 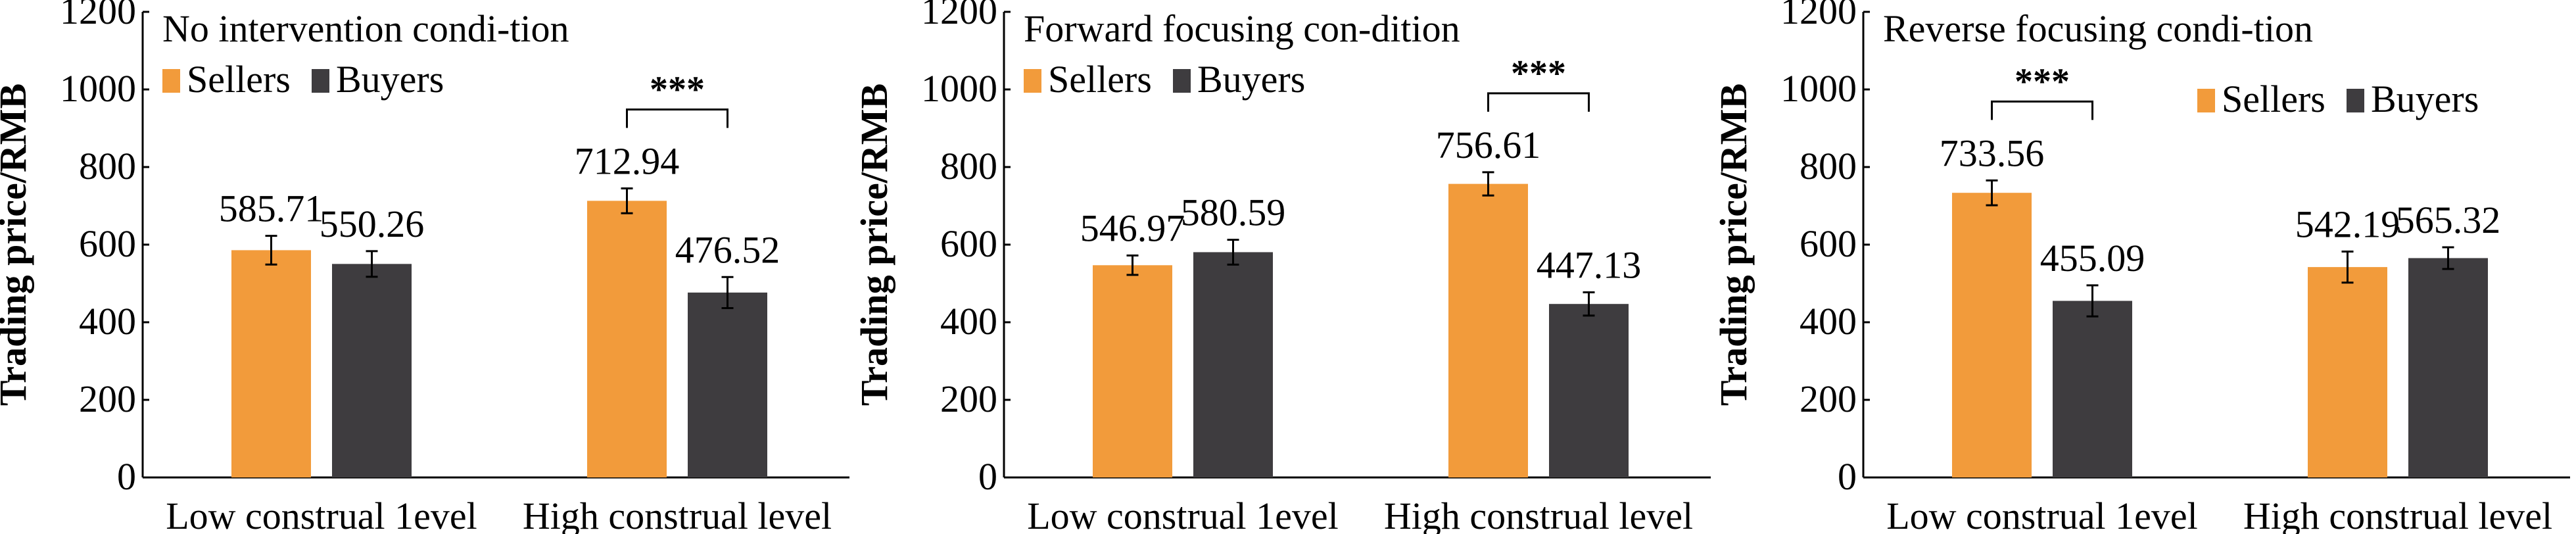 What do you see at coordinates (1133, 228) in the screenshot?
I see `data-label: 546.97` at bounding box center [1133, 228].